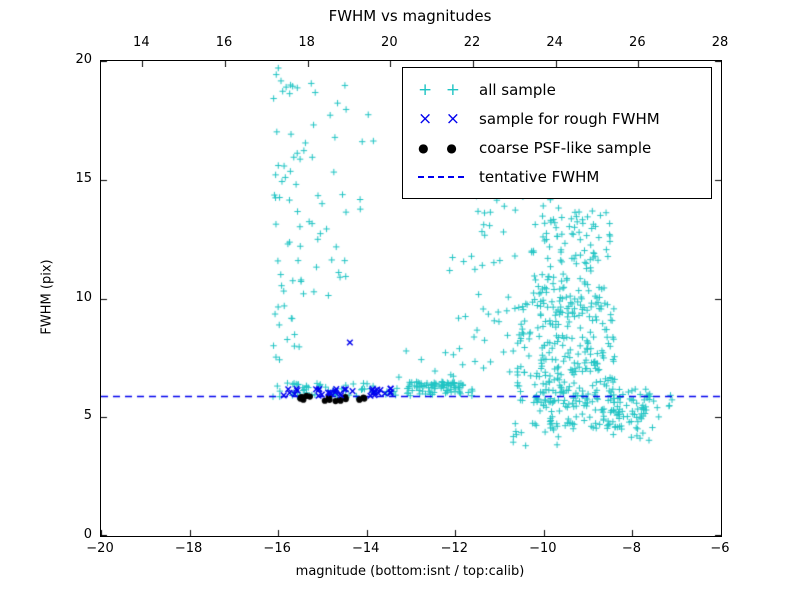 This screenshot has width=800, height=600. Describe the element at coordinates (569, 118) in the screenshot. I see `legend-label: sample for rough FWHM` at that location.